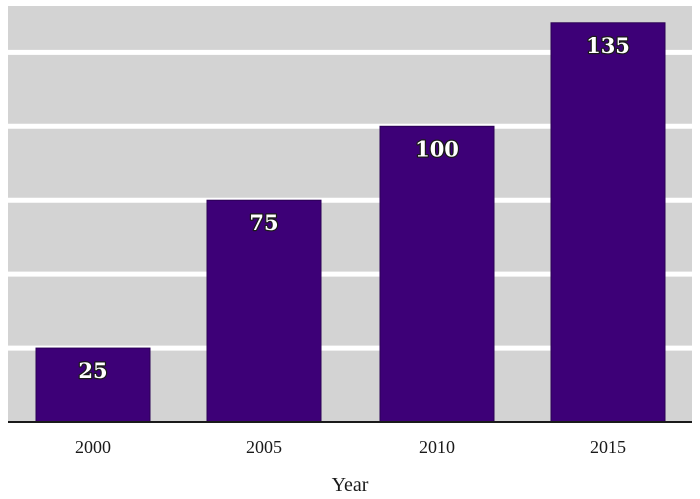 Image resolution: width=700 pixels, height=499 pixels. I want to click on bar-2000, so click(93, 385).